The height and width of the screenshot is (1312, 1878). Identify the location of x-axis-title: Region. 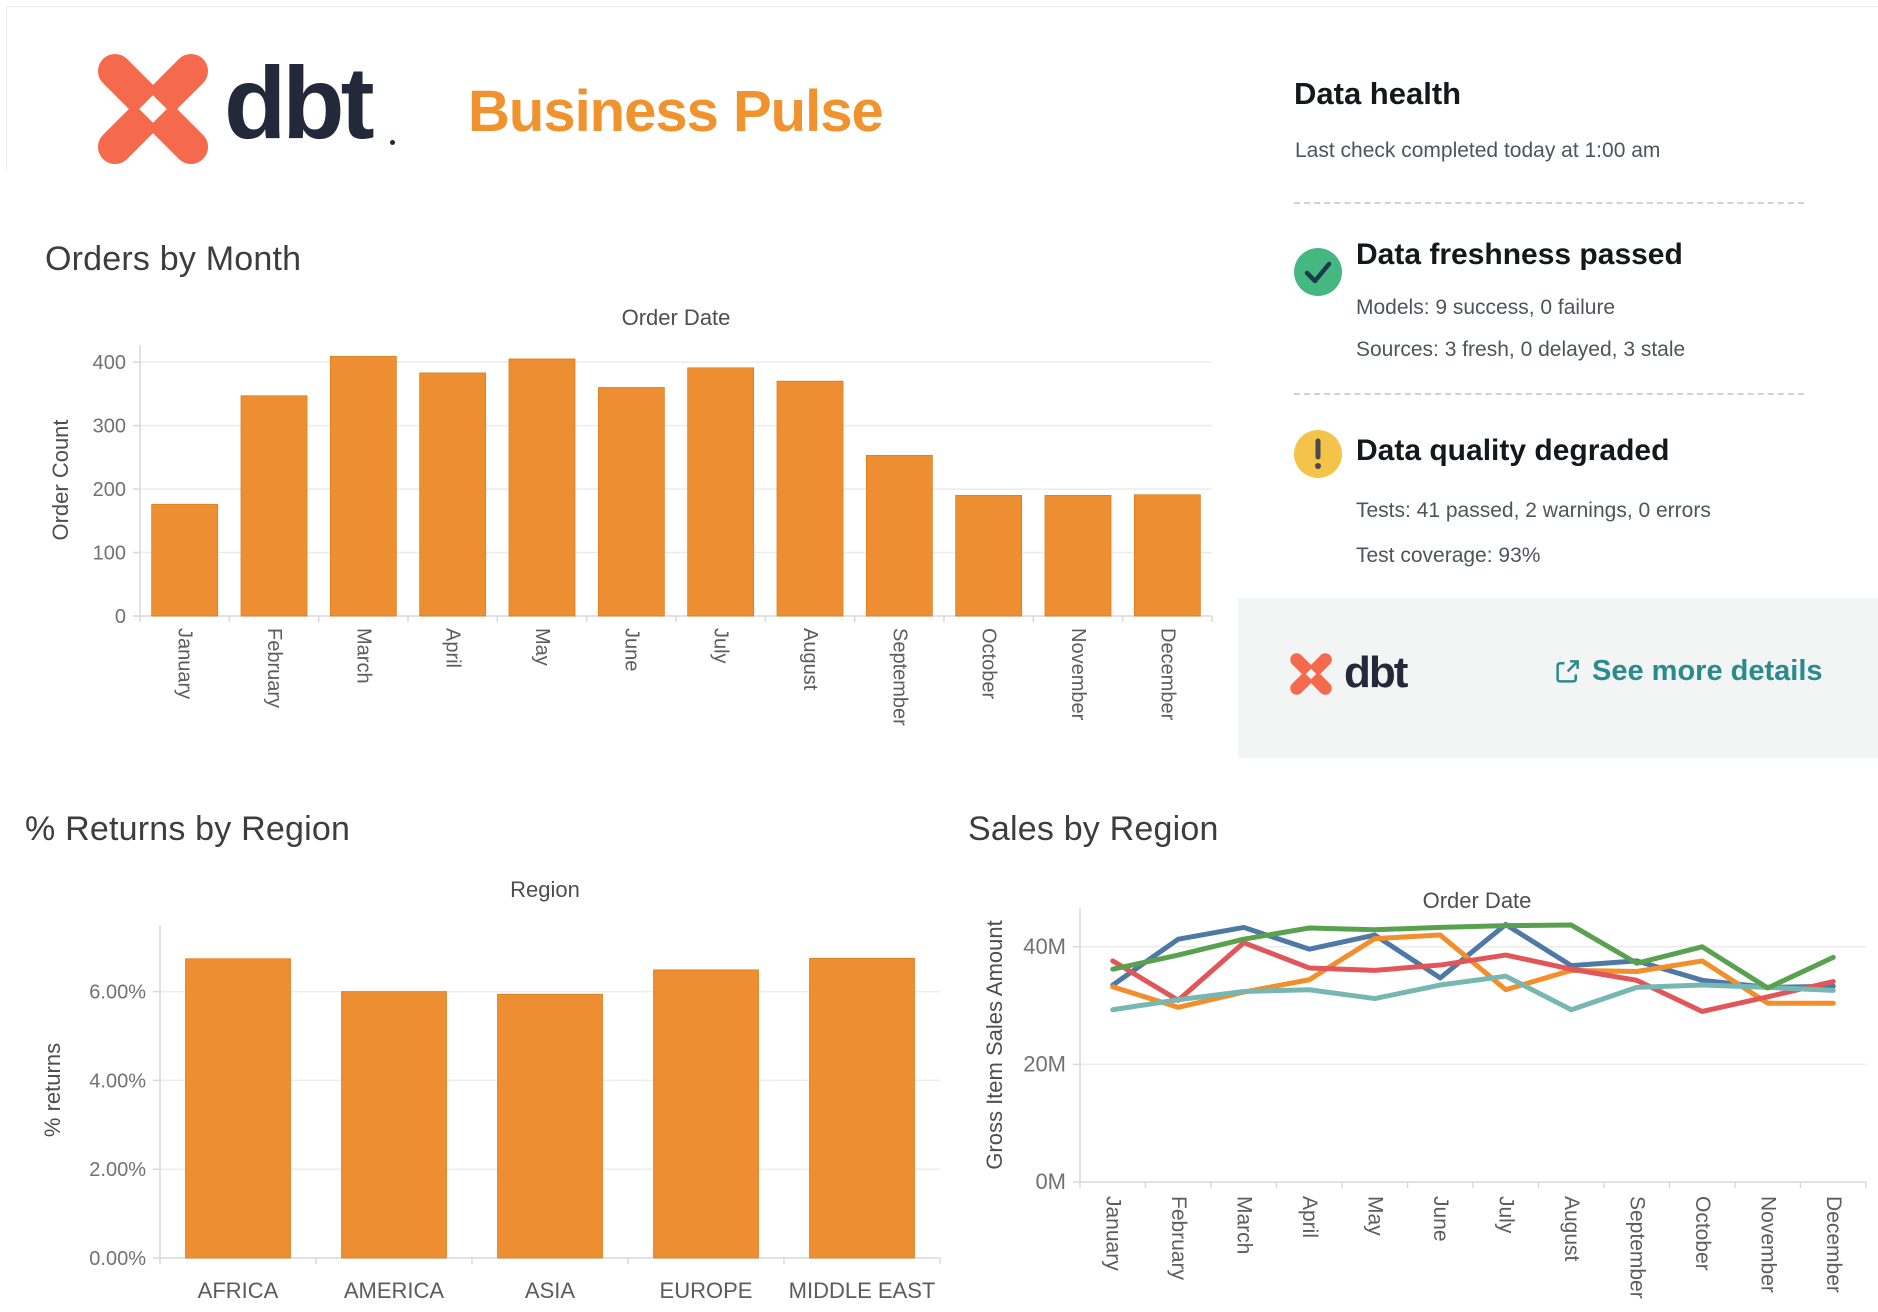
(545, 889).